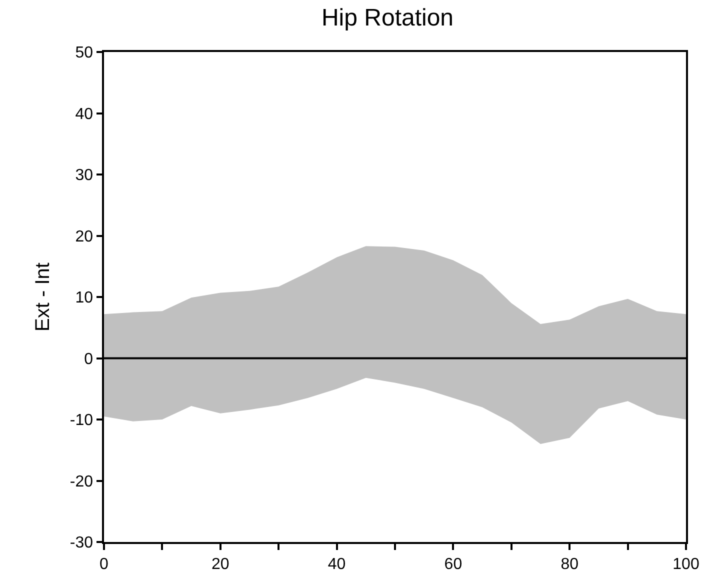  What do you see at coordinates (84, 298) in the screenshot?
I see `y-tick-label: 10` at bounding box center [84, 298].